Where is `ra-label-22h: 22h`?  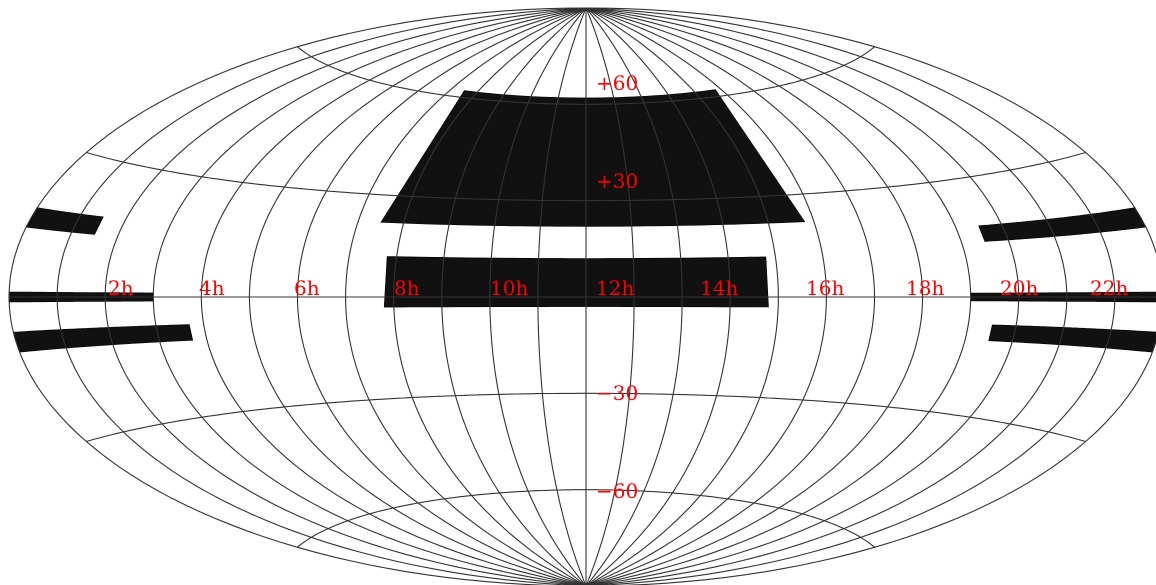 ra-label-22h: 22h is located at coordinates (1109, 288).